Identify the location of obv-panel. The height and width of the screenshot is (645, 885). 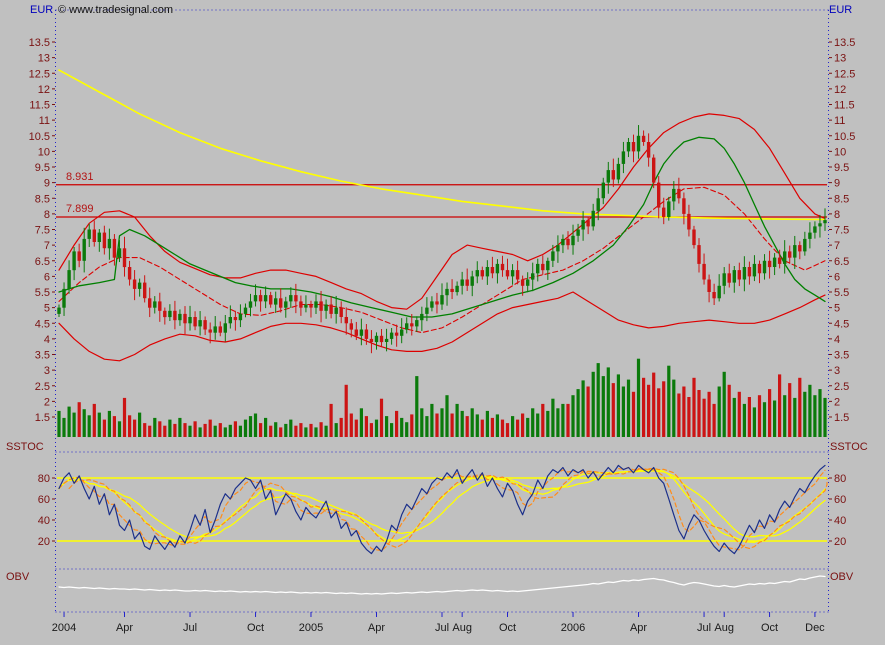
(442, 591).